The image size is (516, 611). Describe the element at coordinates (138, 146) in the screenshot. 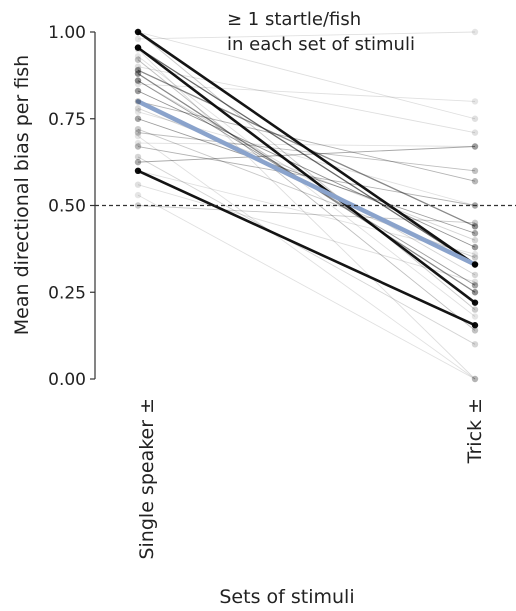

I see `fish-point-11-single-speaker` at that location.